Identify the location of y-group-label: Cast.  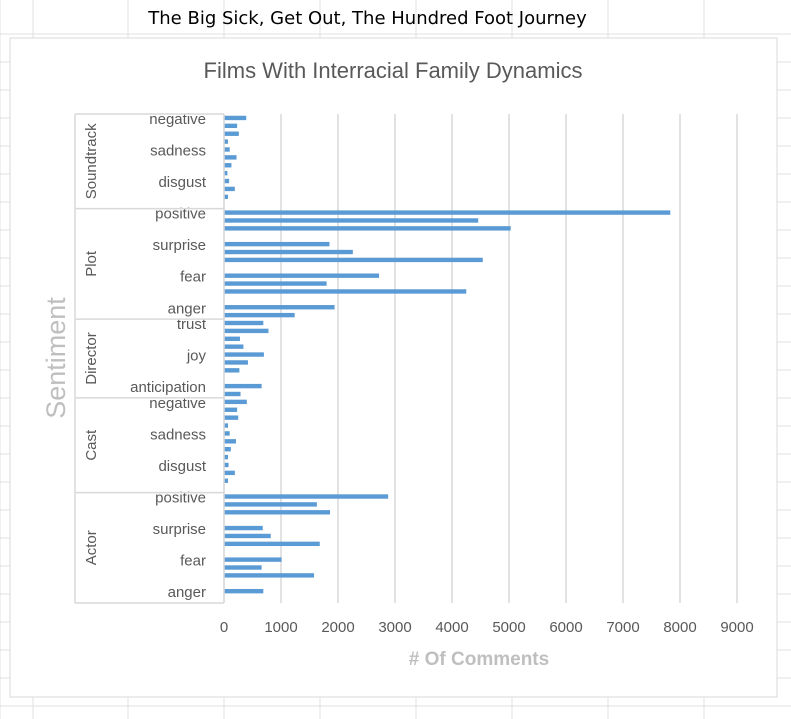
(91, 445).